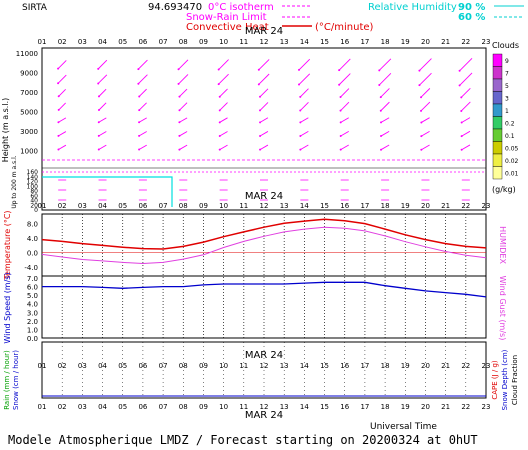  I want to click on height-low-axis-title: Up to 200 m a.s.l., so click(14, 181).